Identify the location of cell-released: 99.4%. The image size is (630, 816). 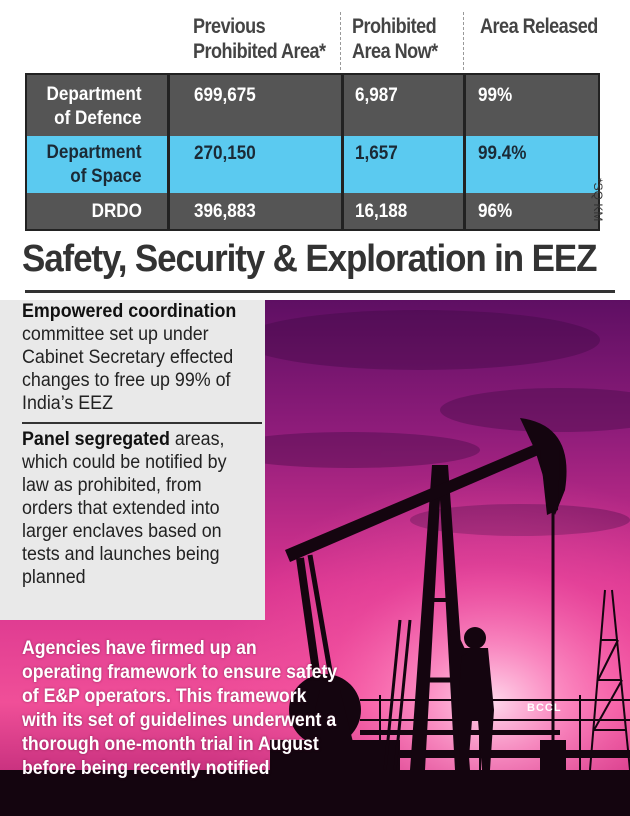
(502, 153).